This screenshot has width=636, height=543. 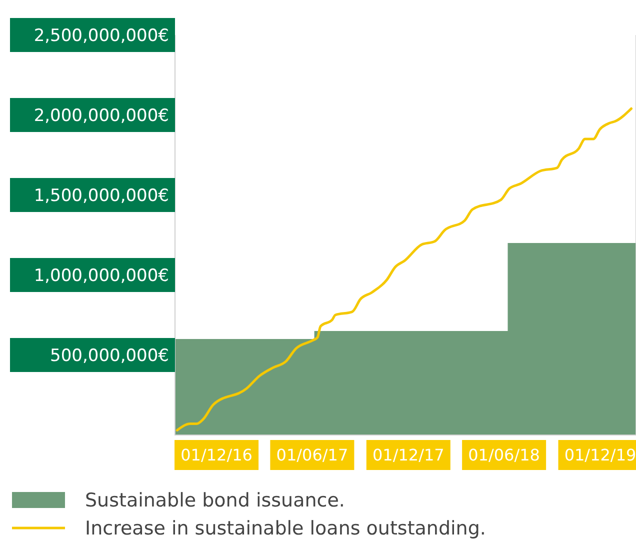 What do you see at coordinates (312, 455) in the screenshot?
I see `x-tick-label: 01/06/17` at bounding box center [312, 455].